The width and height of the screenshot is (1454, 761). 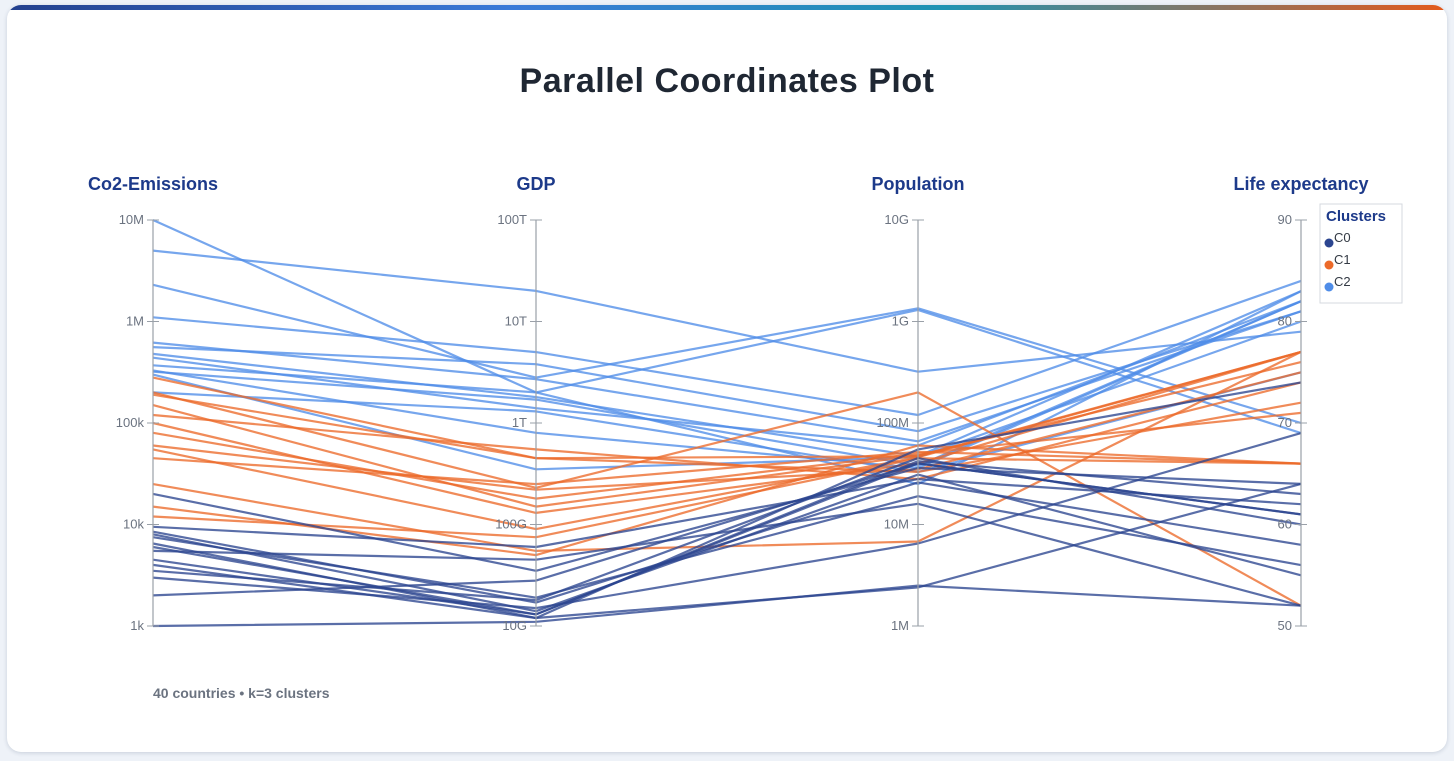 What do you see at coordinates (133, 524) in the screenshot?
I see `tick-label: 10k` at bounding box center [133, 524].